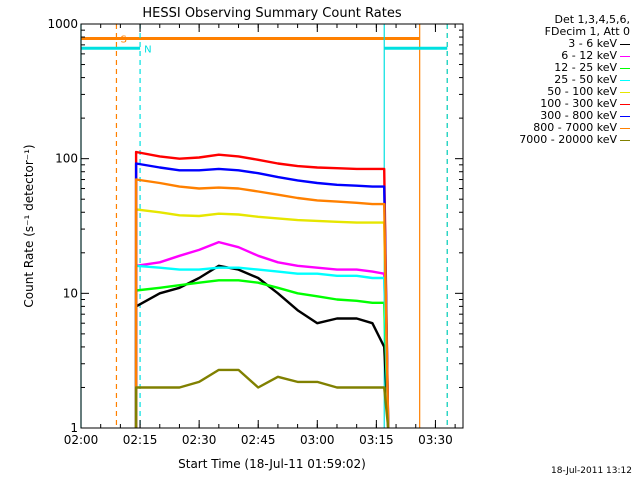  What do you see at coordinates (199, 440) in the screenshot?
I see `x-tick-label: 02:30` at bounding box center [199, 440].